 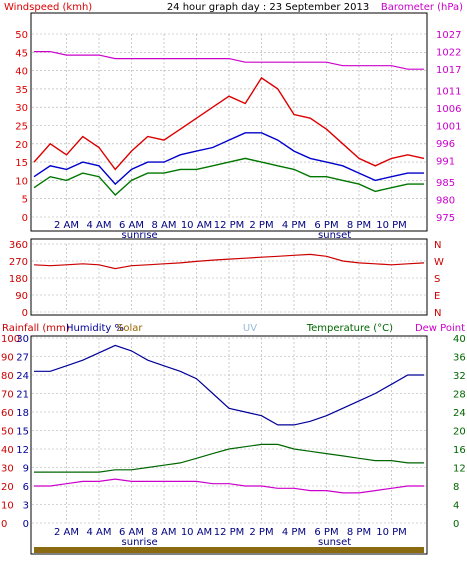 I want to click on x-tick-label: 12 PM, so click(x=229, y=532).